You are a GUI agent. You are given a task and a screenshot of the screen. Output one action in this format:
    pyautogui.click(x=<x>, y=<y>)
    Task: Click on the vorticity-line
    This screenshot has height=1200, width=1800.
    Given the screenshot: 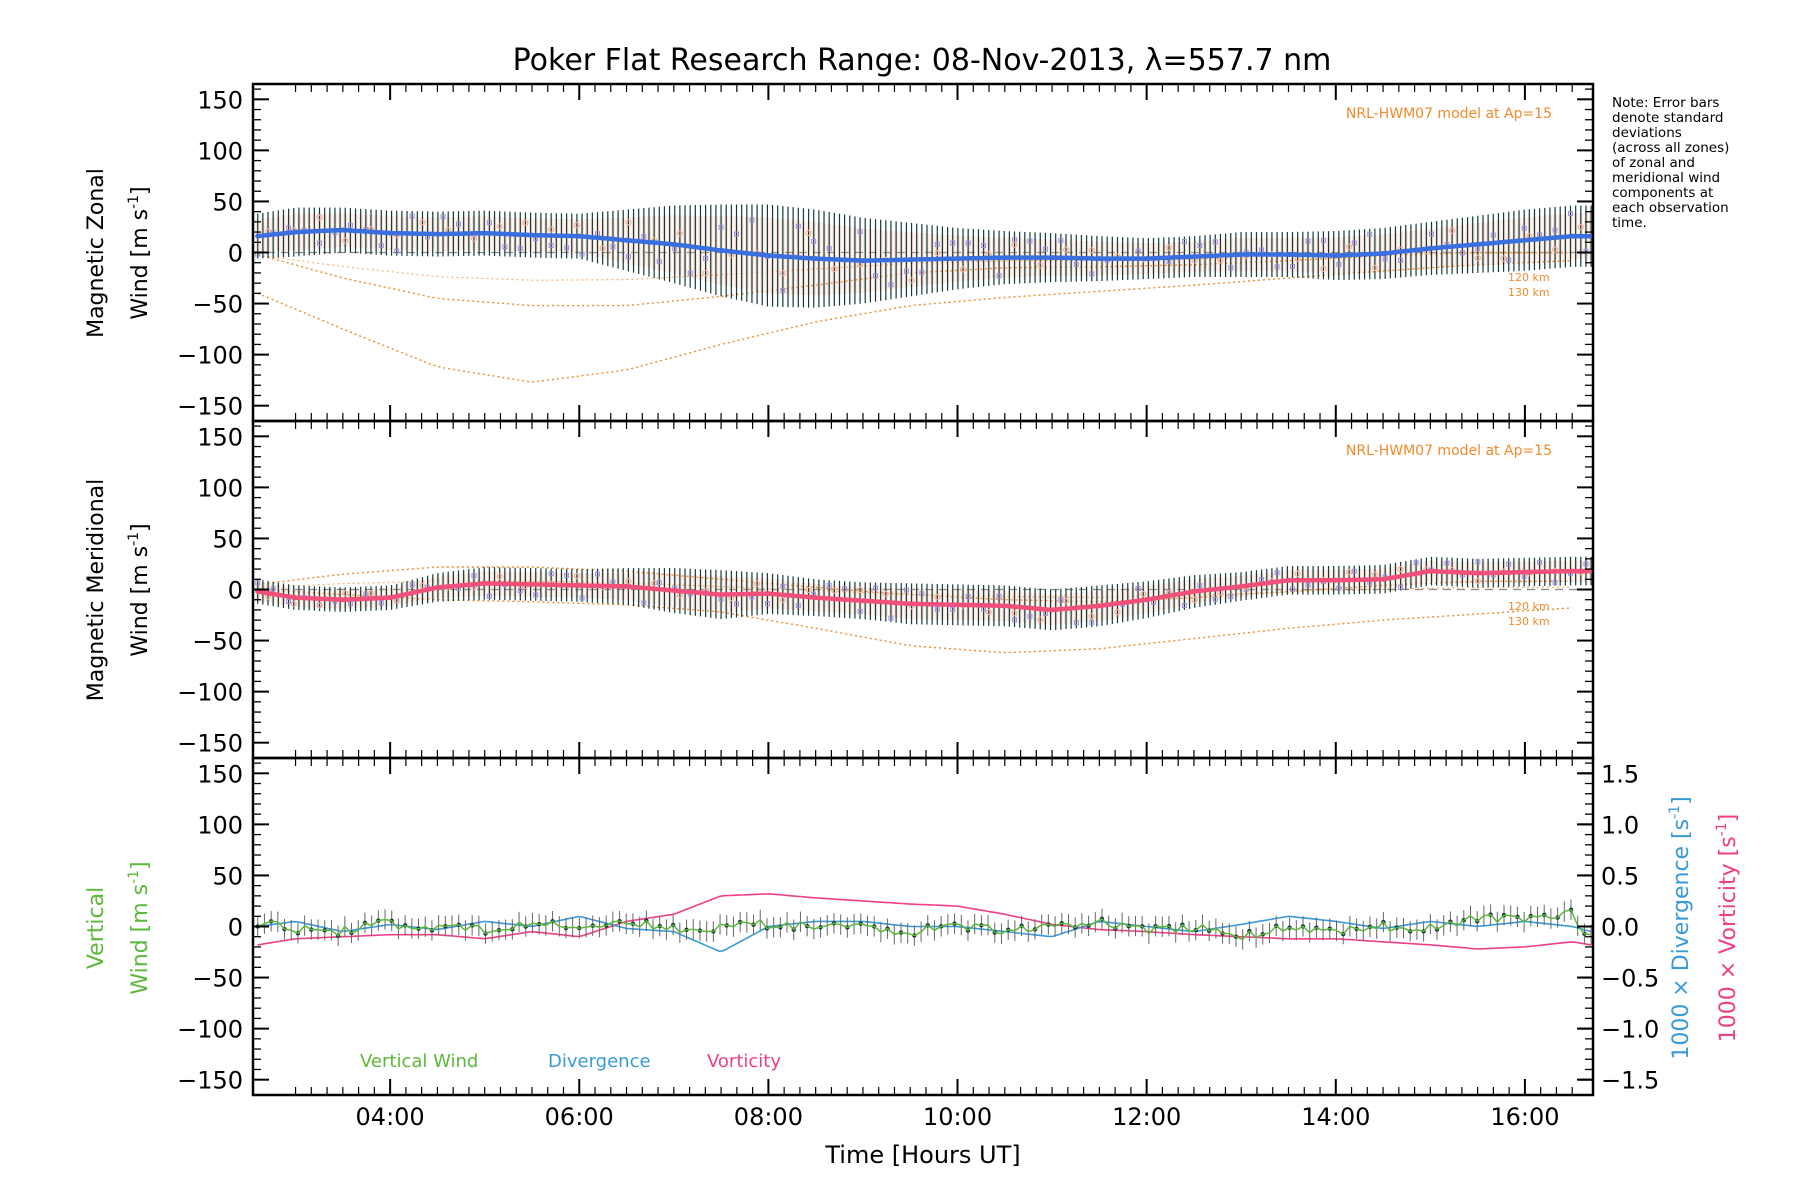 What is the action you would take?
    pyautogui.click(x=924, y=921)
    